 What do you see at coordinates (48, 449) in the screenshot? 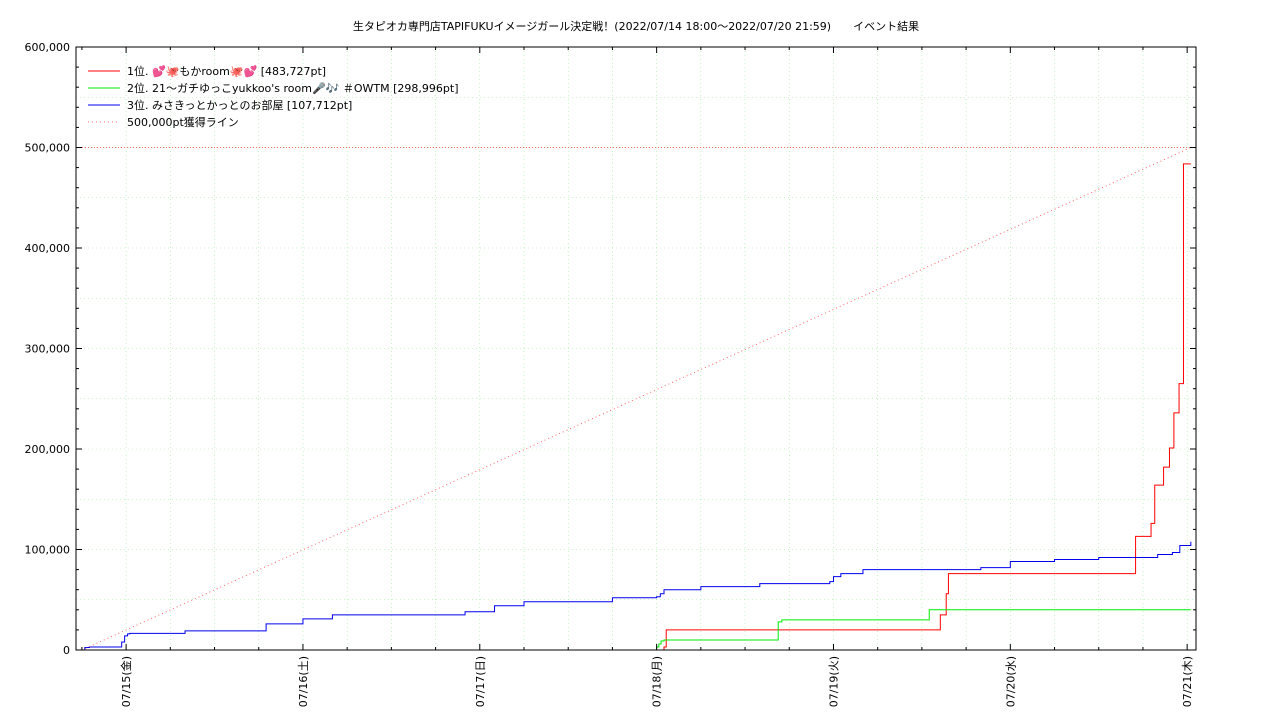
I see `y-tick-label: 200,000` at bounding box center [48, 449].